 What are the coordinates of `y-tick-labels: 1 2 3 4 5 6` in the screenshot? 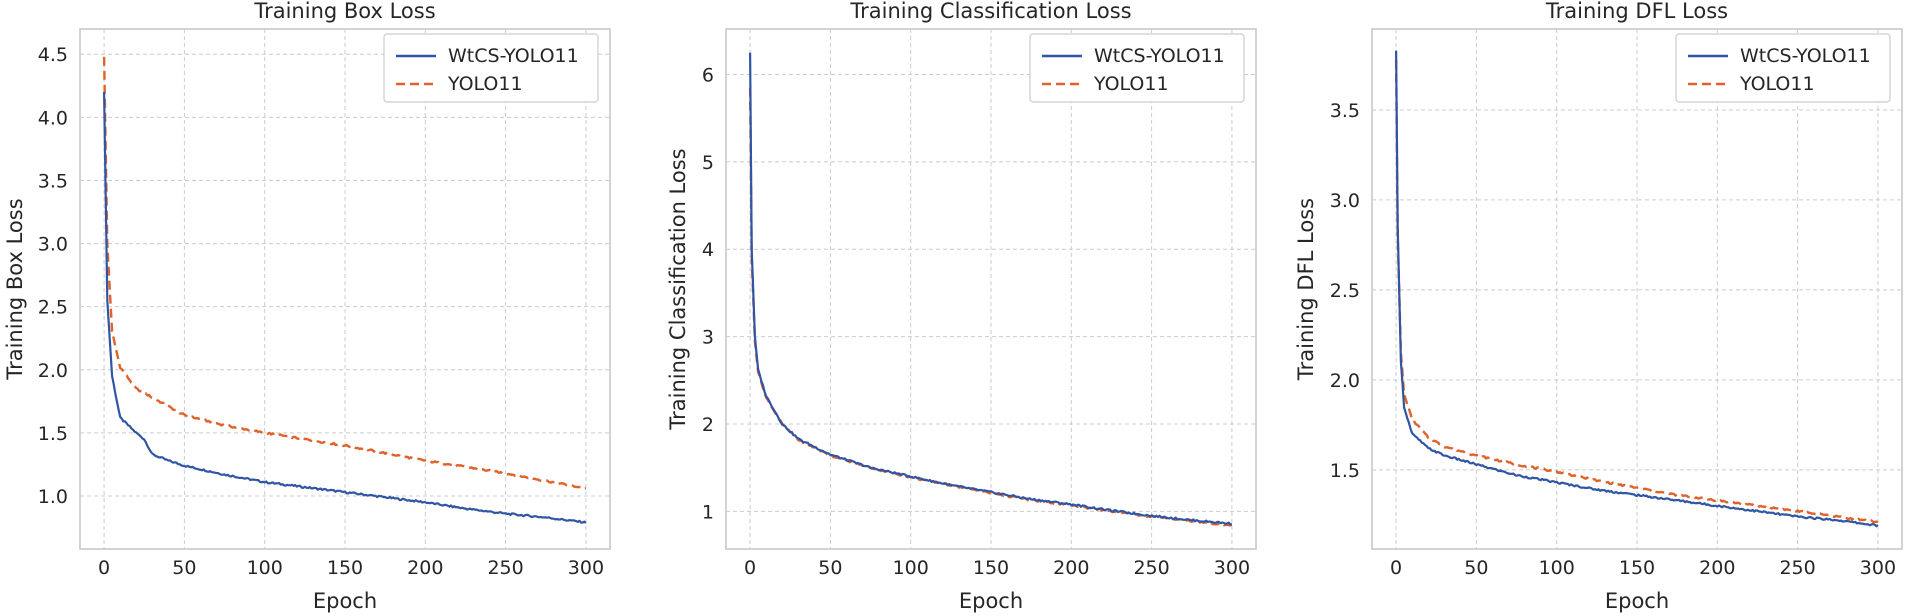 It's located at (708, 293).